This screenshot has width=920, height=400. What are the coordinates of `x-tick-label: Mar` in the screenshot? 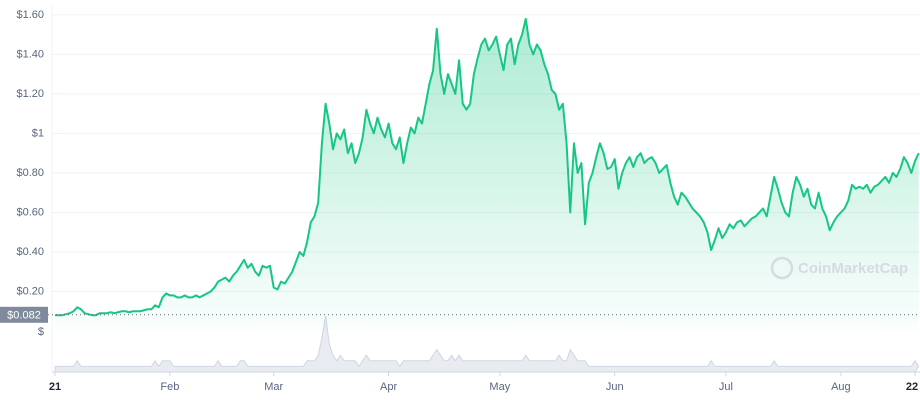 It's located at (273, 387).